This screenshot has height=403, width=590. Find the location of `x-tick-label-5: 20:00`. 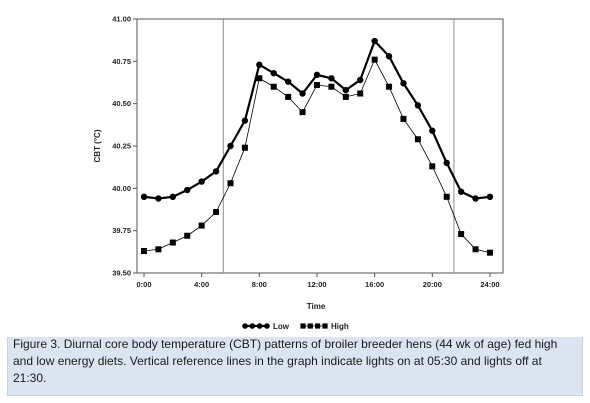

x-tick-label-5: 20:00 is located at coordinates (432, 284).